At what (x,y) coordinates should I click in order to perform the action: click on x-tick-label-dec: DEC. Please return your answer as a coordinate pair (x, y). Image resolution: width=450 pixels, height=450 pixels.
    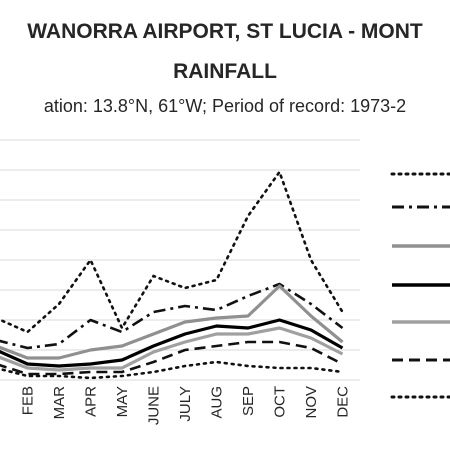
    Looking at the image, I should click on (343, 402).